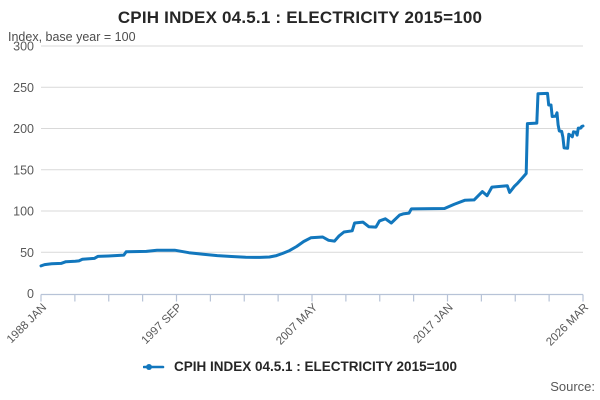  I want to click on y-axis-tick-label: 150, so click(23, 170).